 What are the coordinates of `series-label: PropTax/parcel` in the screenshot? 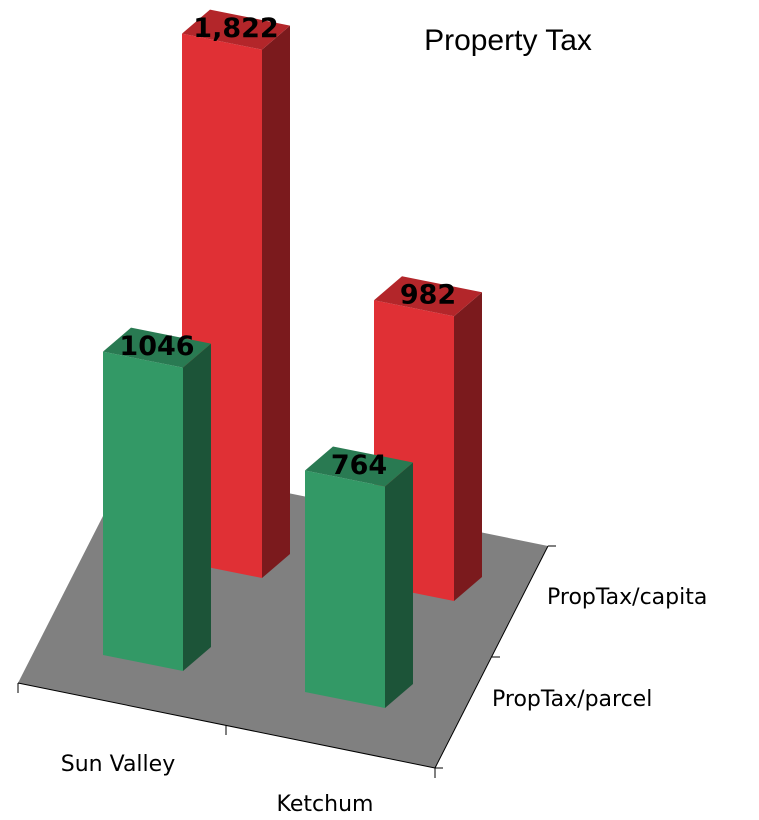 It's located at (572, 699).